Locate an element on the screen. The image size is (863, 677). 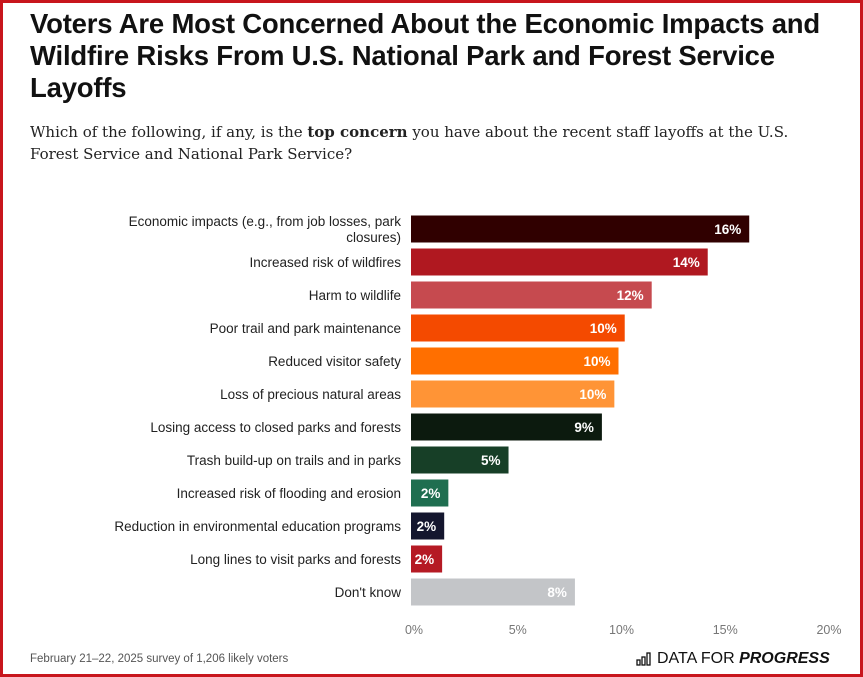
category-label: Increased risk of flooding and erosion is located at coordinates (289, 493).